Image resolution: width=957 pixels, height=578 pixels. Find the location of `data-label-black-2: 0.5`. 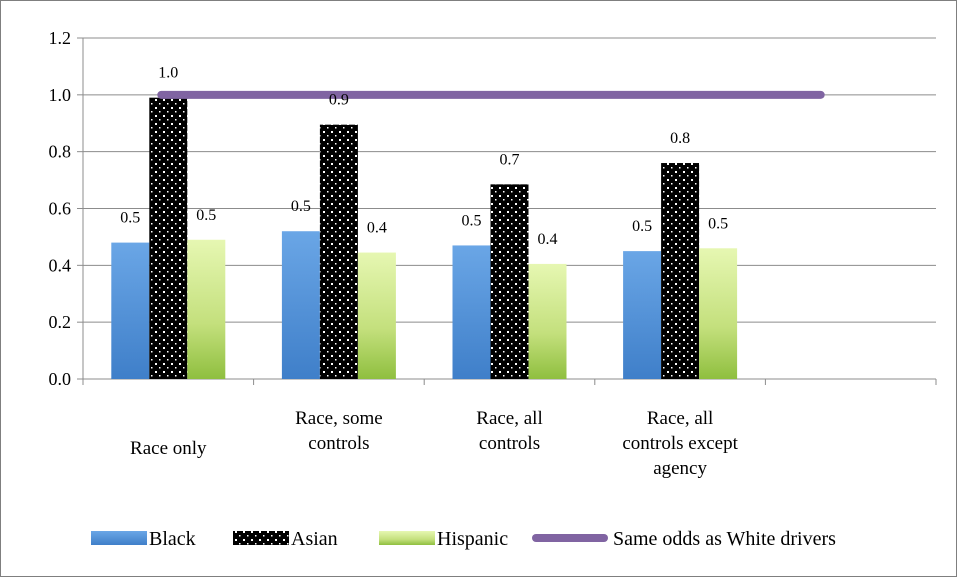

data-label-black-2: 0.5 is located at coordinates (301, 206).